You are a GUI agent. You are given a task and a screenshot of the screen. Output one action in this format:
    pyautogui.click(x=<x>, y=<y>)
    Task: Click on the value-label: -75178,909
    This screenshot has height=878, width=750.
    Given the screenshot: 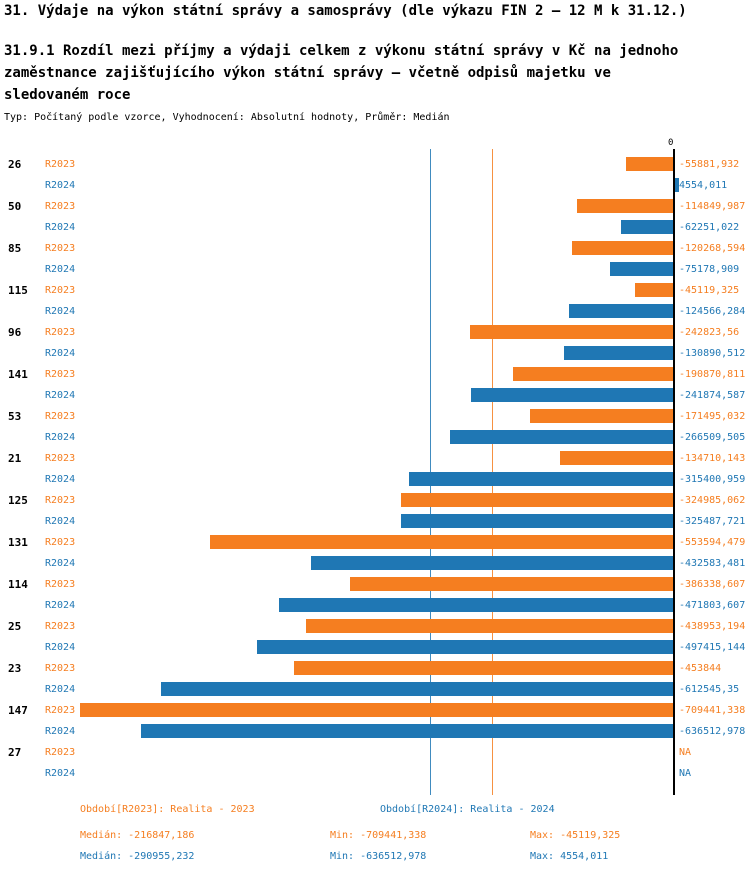 What is the action you would take?
    pyautogui.click(x=709, y=269)
    